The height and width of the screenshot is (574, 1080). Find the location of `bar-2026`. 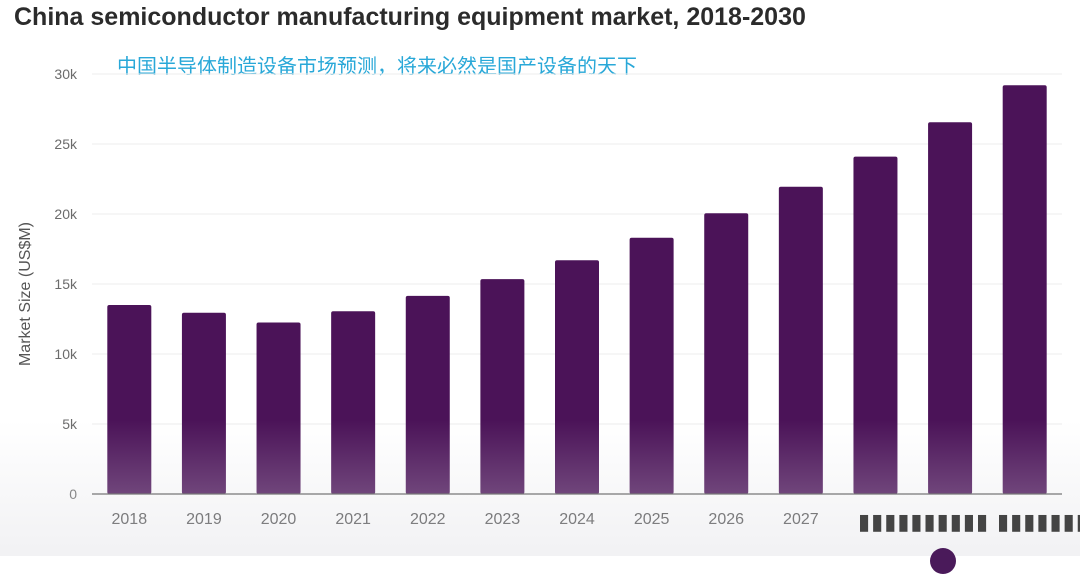

bar-2026 is located at coordinates (726, 354).